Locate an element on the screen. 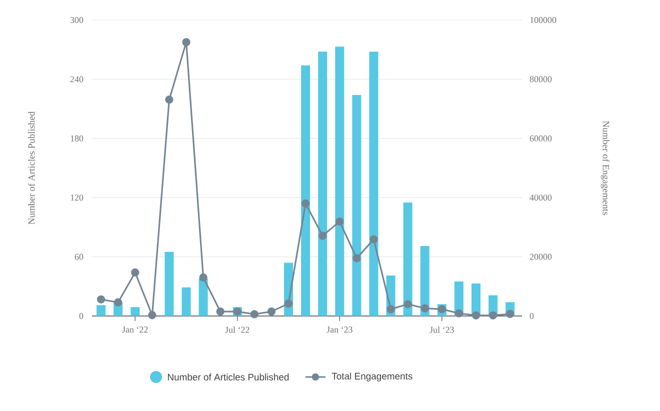 Image resolution: width=660 pixels, height=411 pixels. x-tick-label: Jan ‘22 is located at coordinates (135, 329).